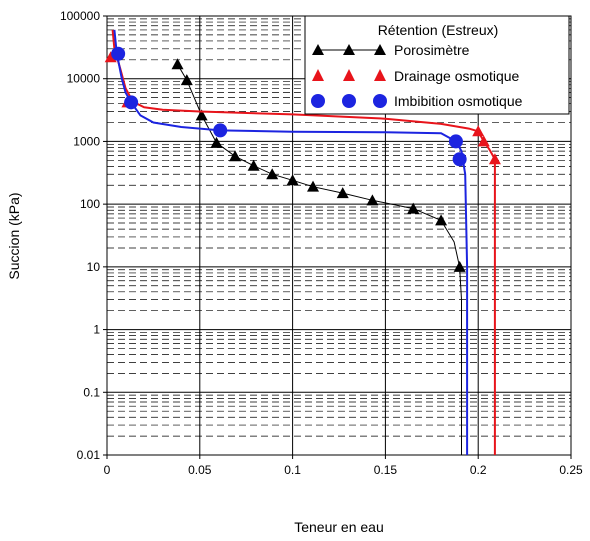  Describe the element at coordinates (391, 50) in the screenshot. I see `legend-entry-porosimetre: Porosimètre` at that location.